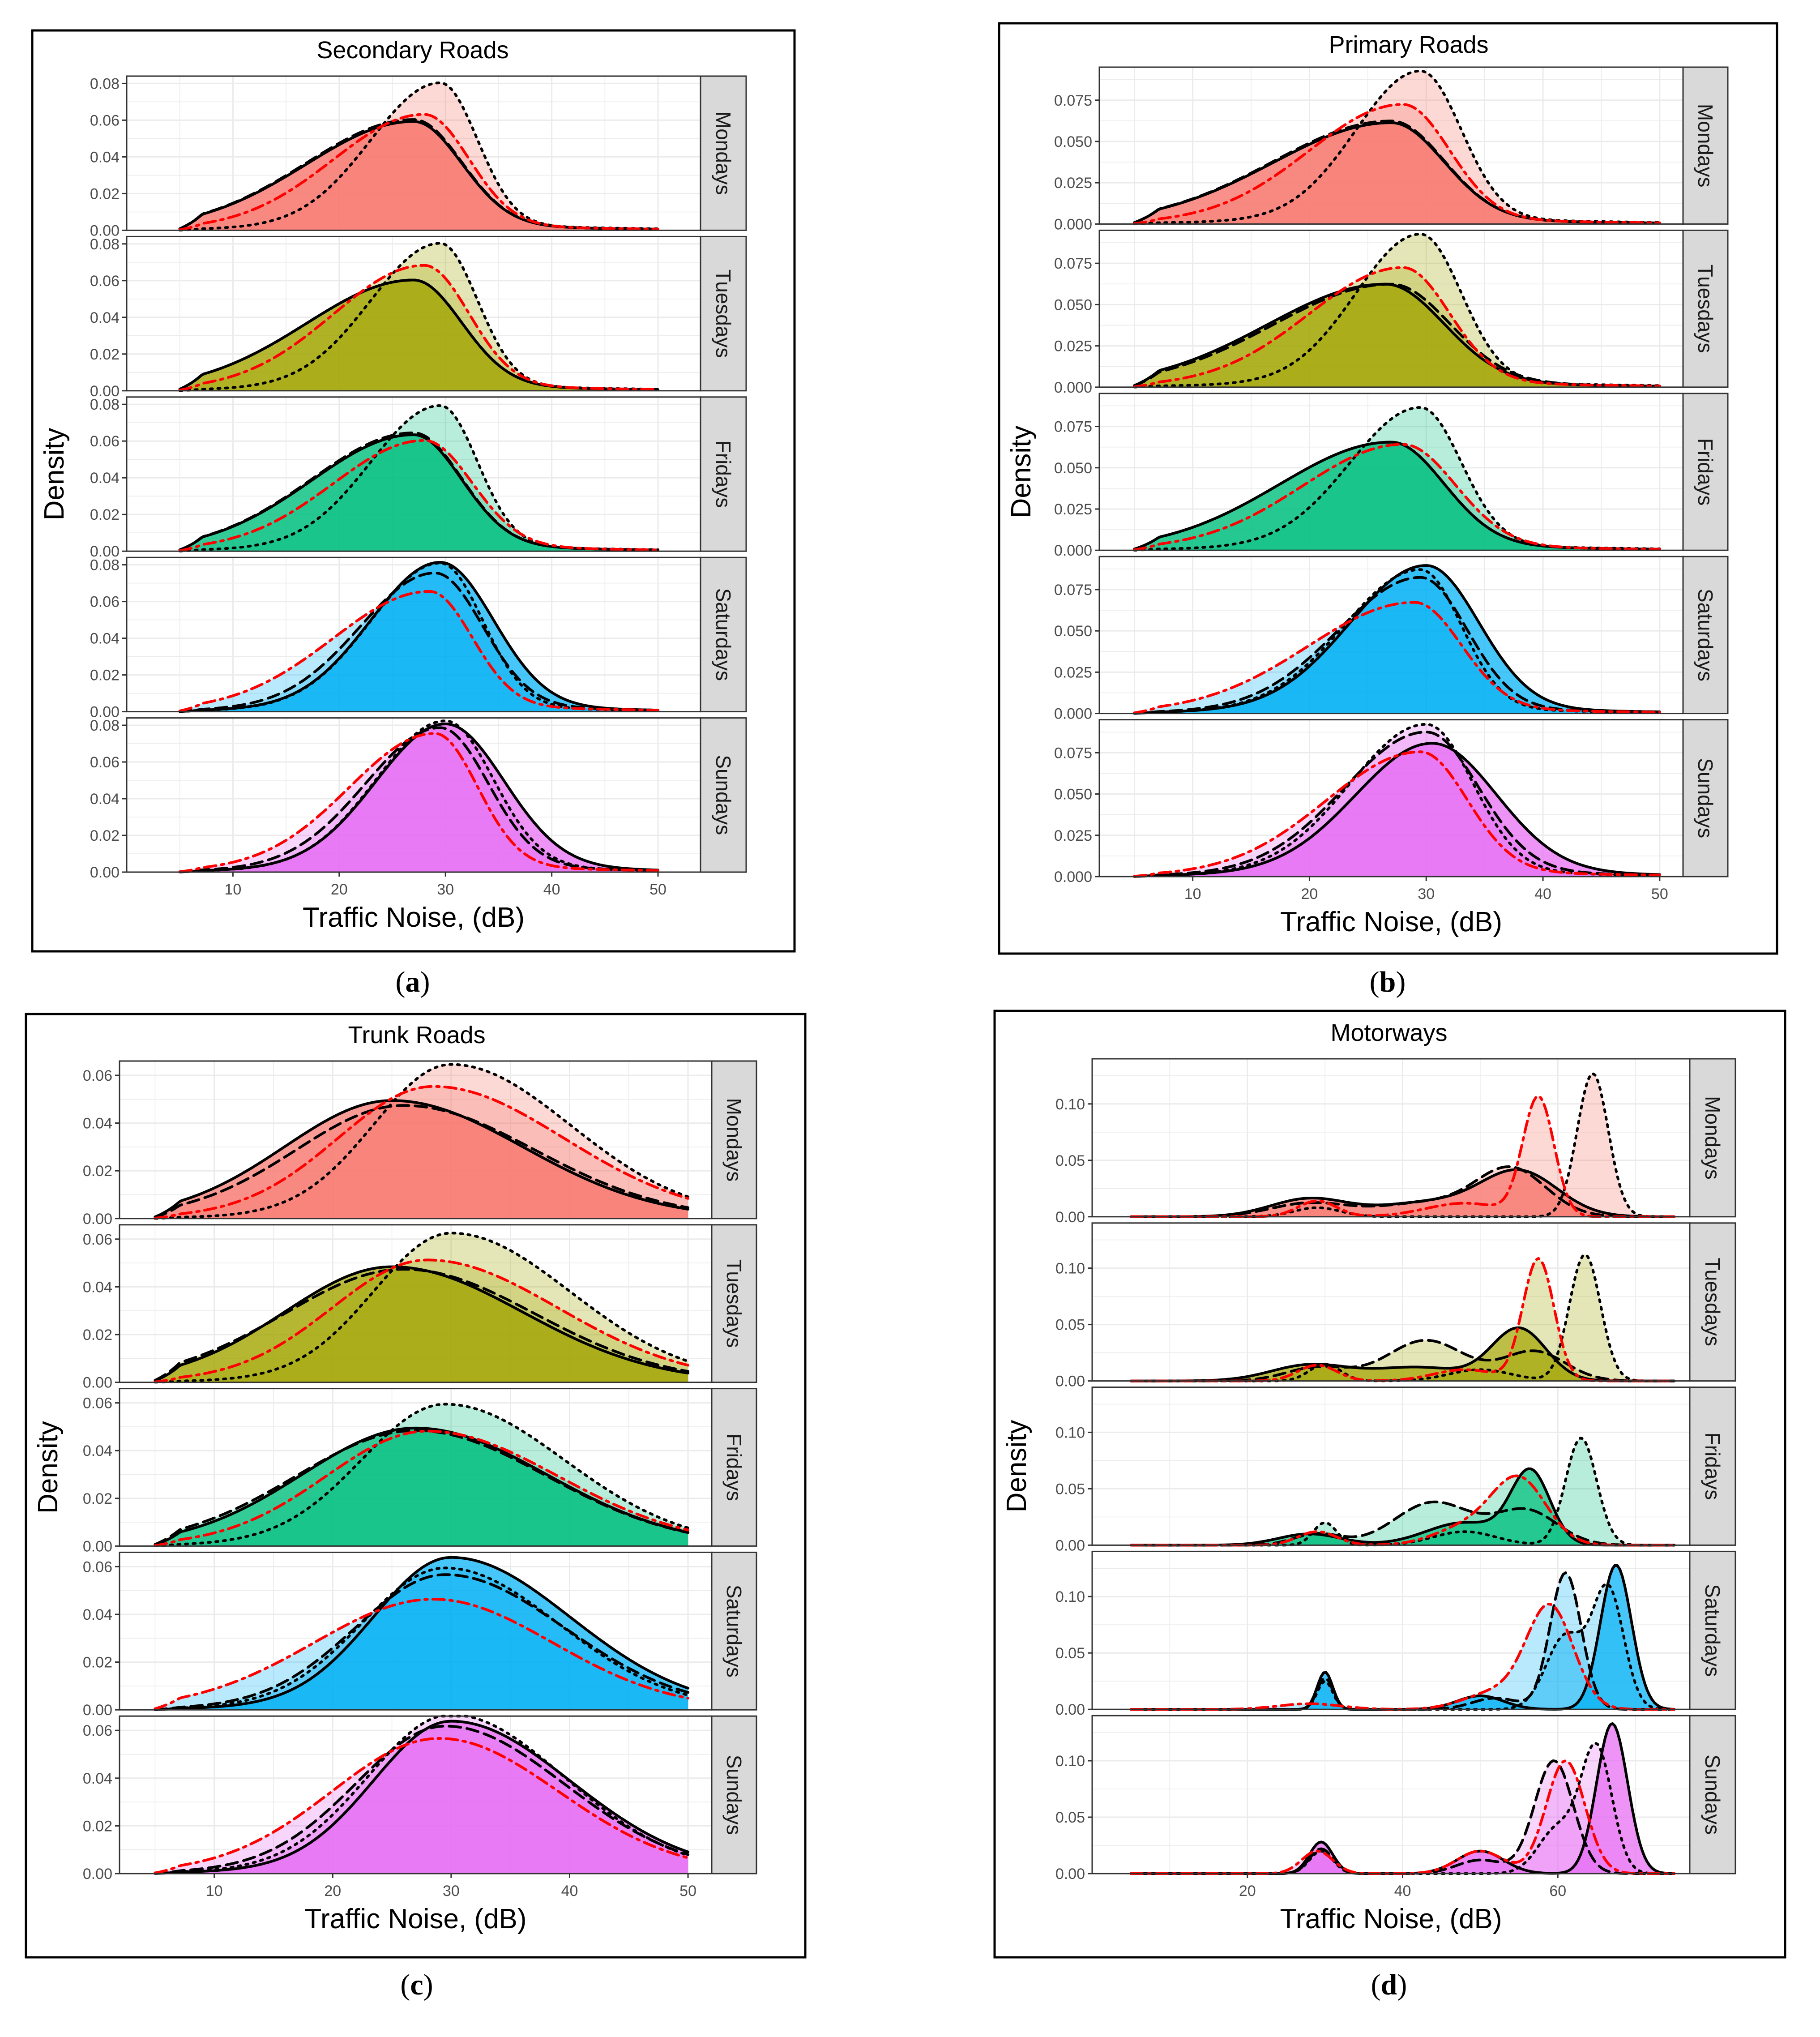  I want to click on x-tick-label: 30, so click(446, 889).